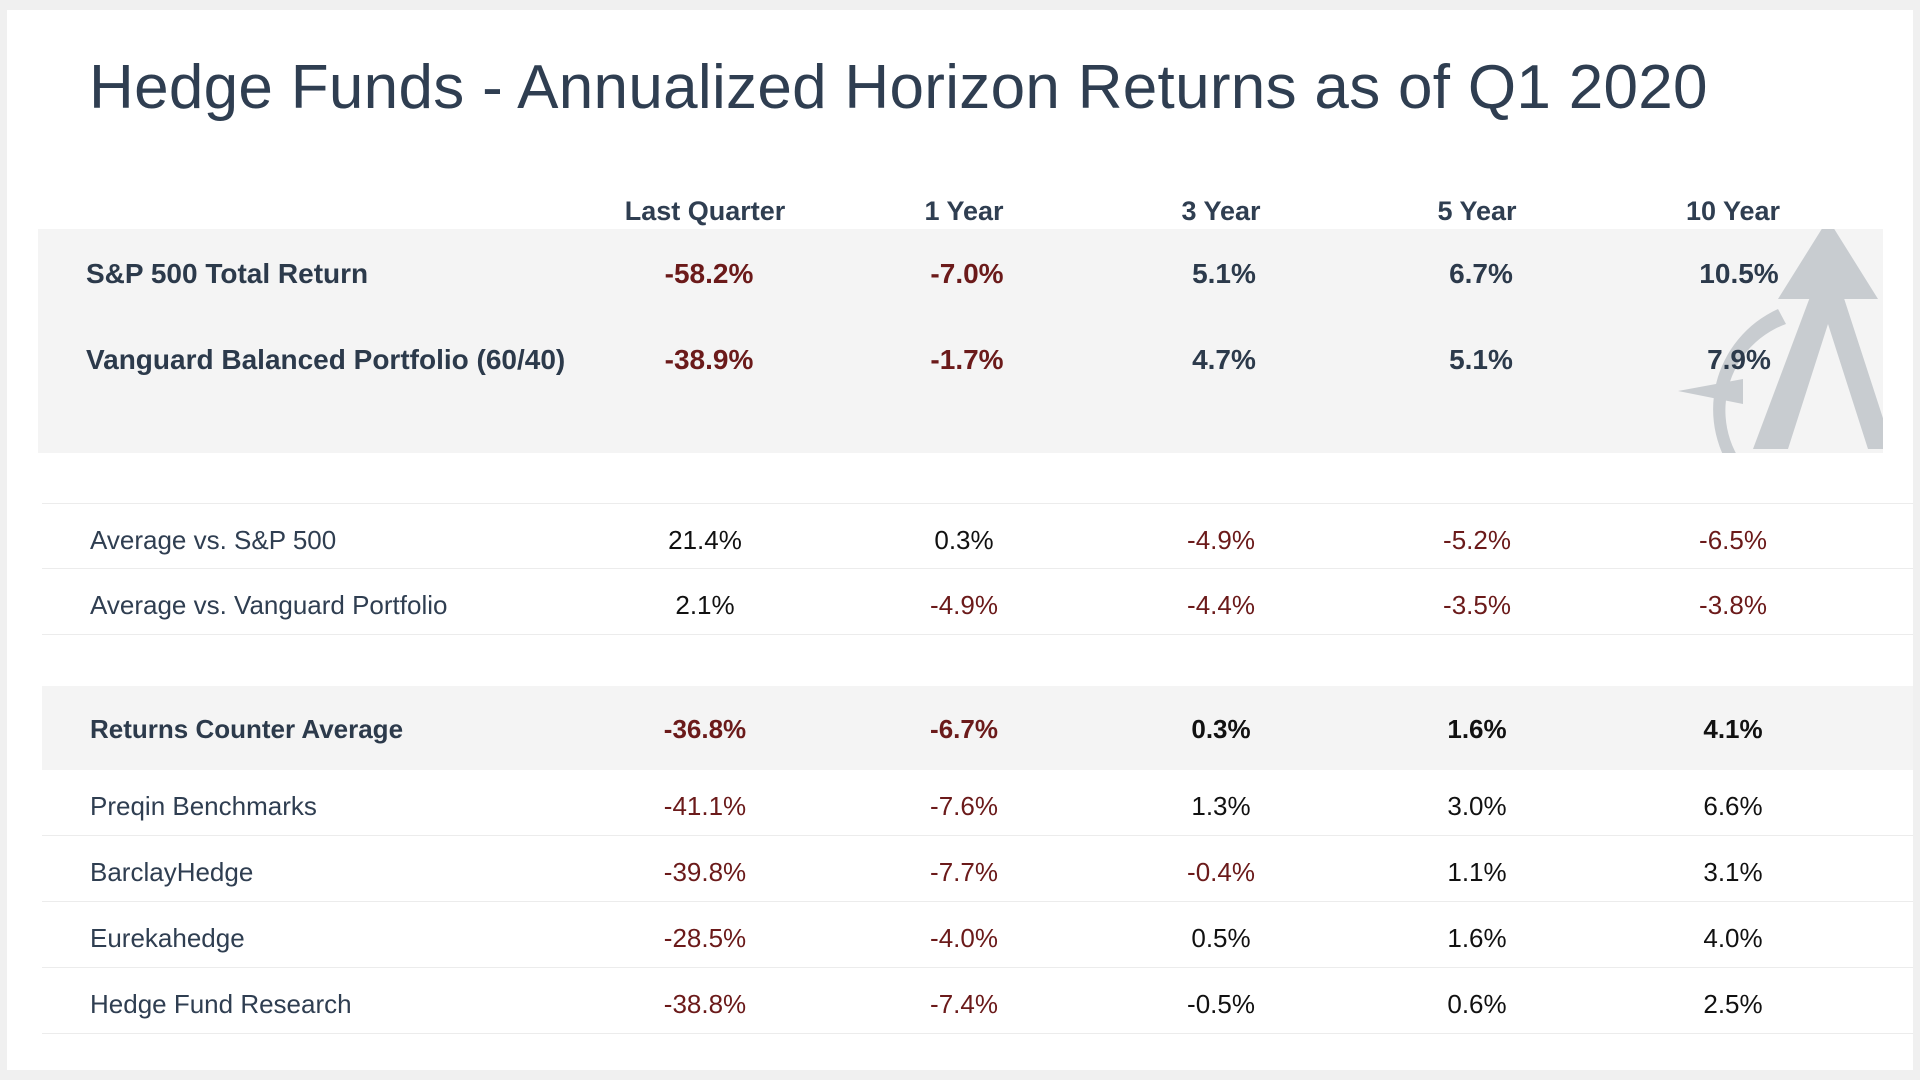 This screenshot has width=1920, height=1080. Describe the element at coordinates (1733, 211) in the screenshot. I see `col-header-10-year: 10 Year` at that location.